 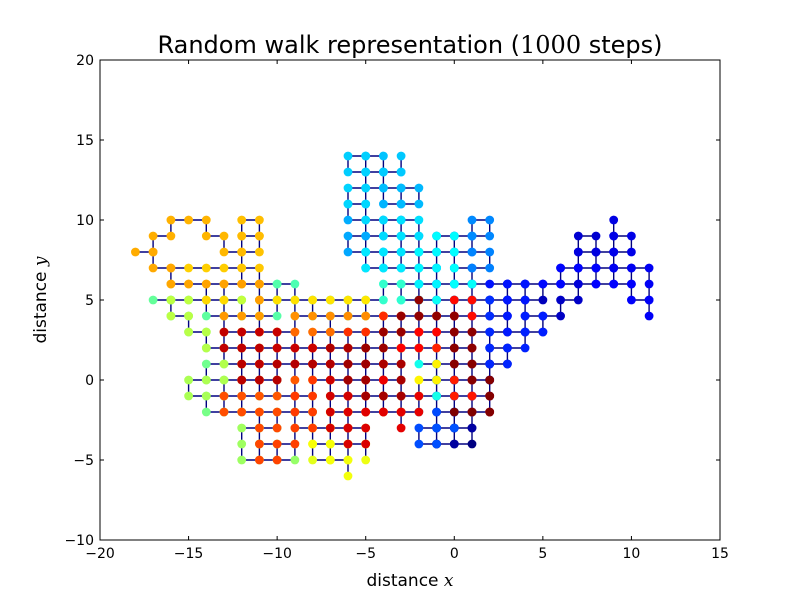 I want to click on x-tick-label: −5, so click(x=365, y=554).